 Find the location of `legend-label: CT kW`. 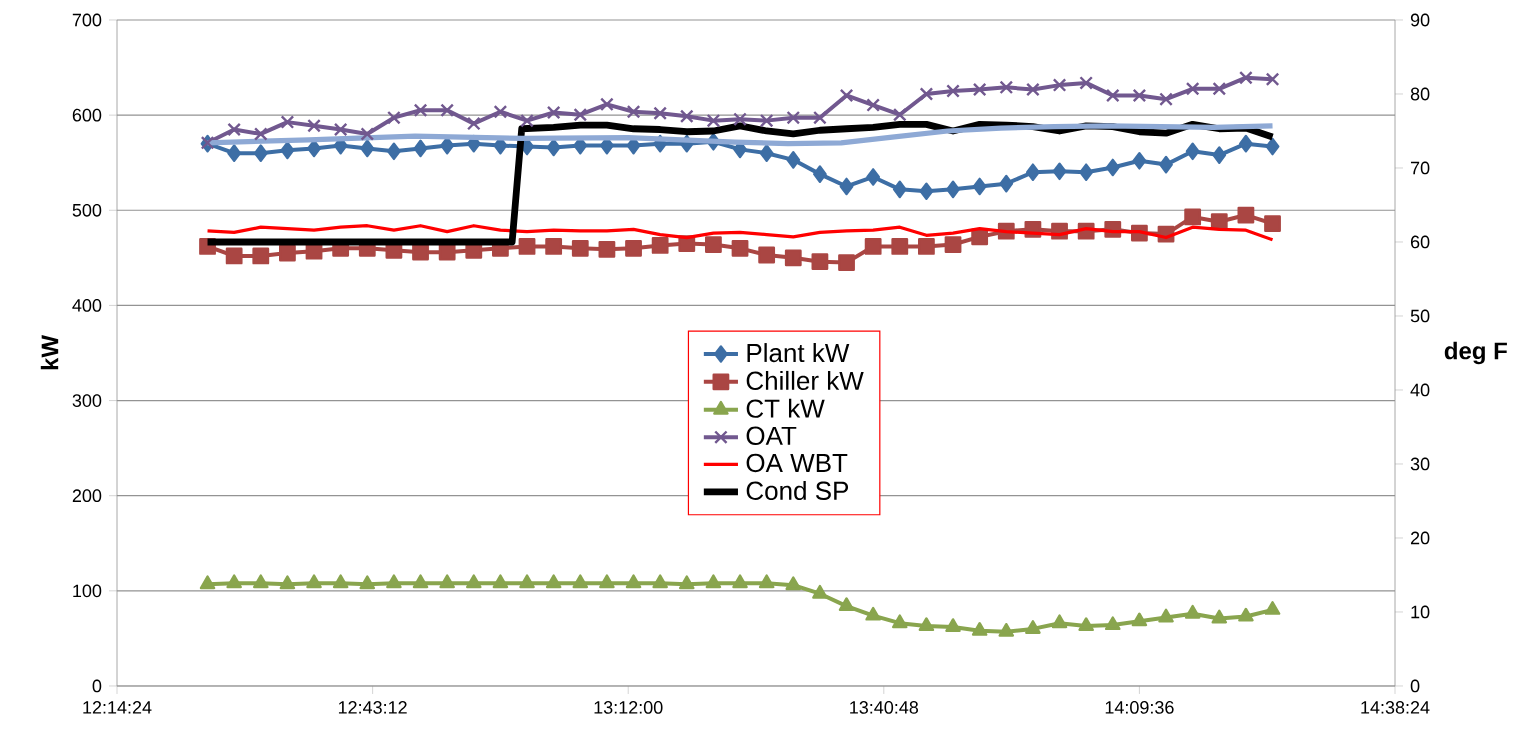

legend-label: CT kW is located at coordinates (785, 408).